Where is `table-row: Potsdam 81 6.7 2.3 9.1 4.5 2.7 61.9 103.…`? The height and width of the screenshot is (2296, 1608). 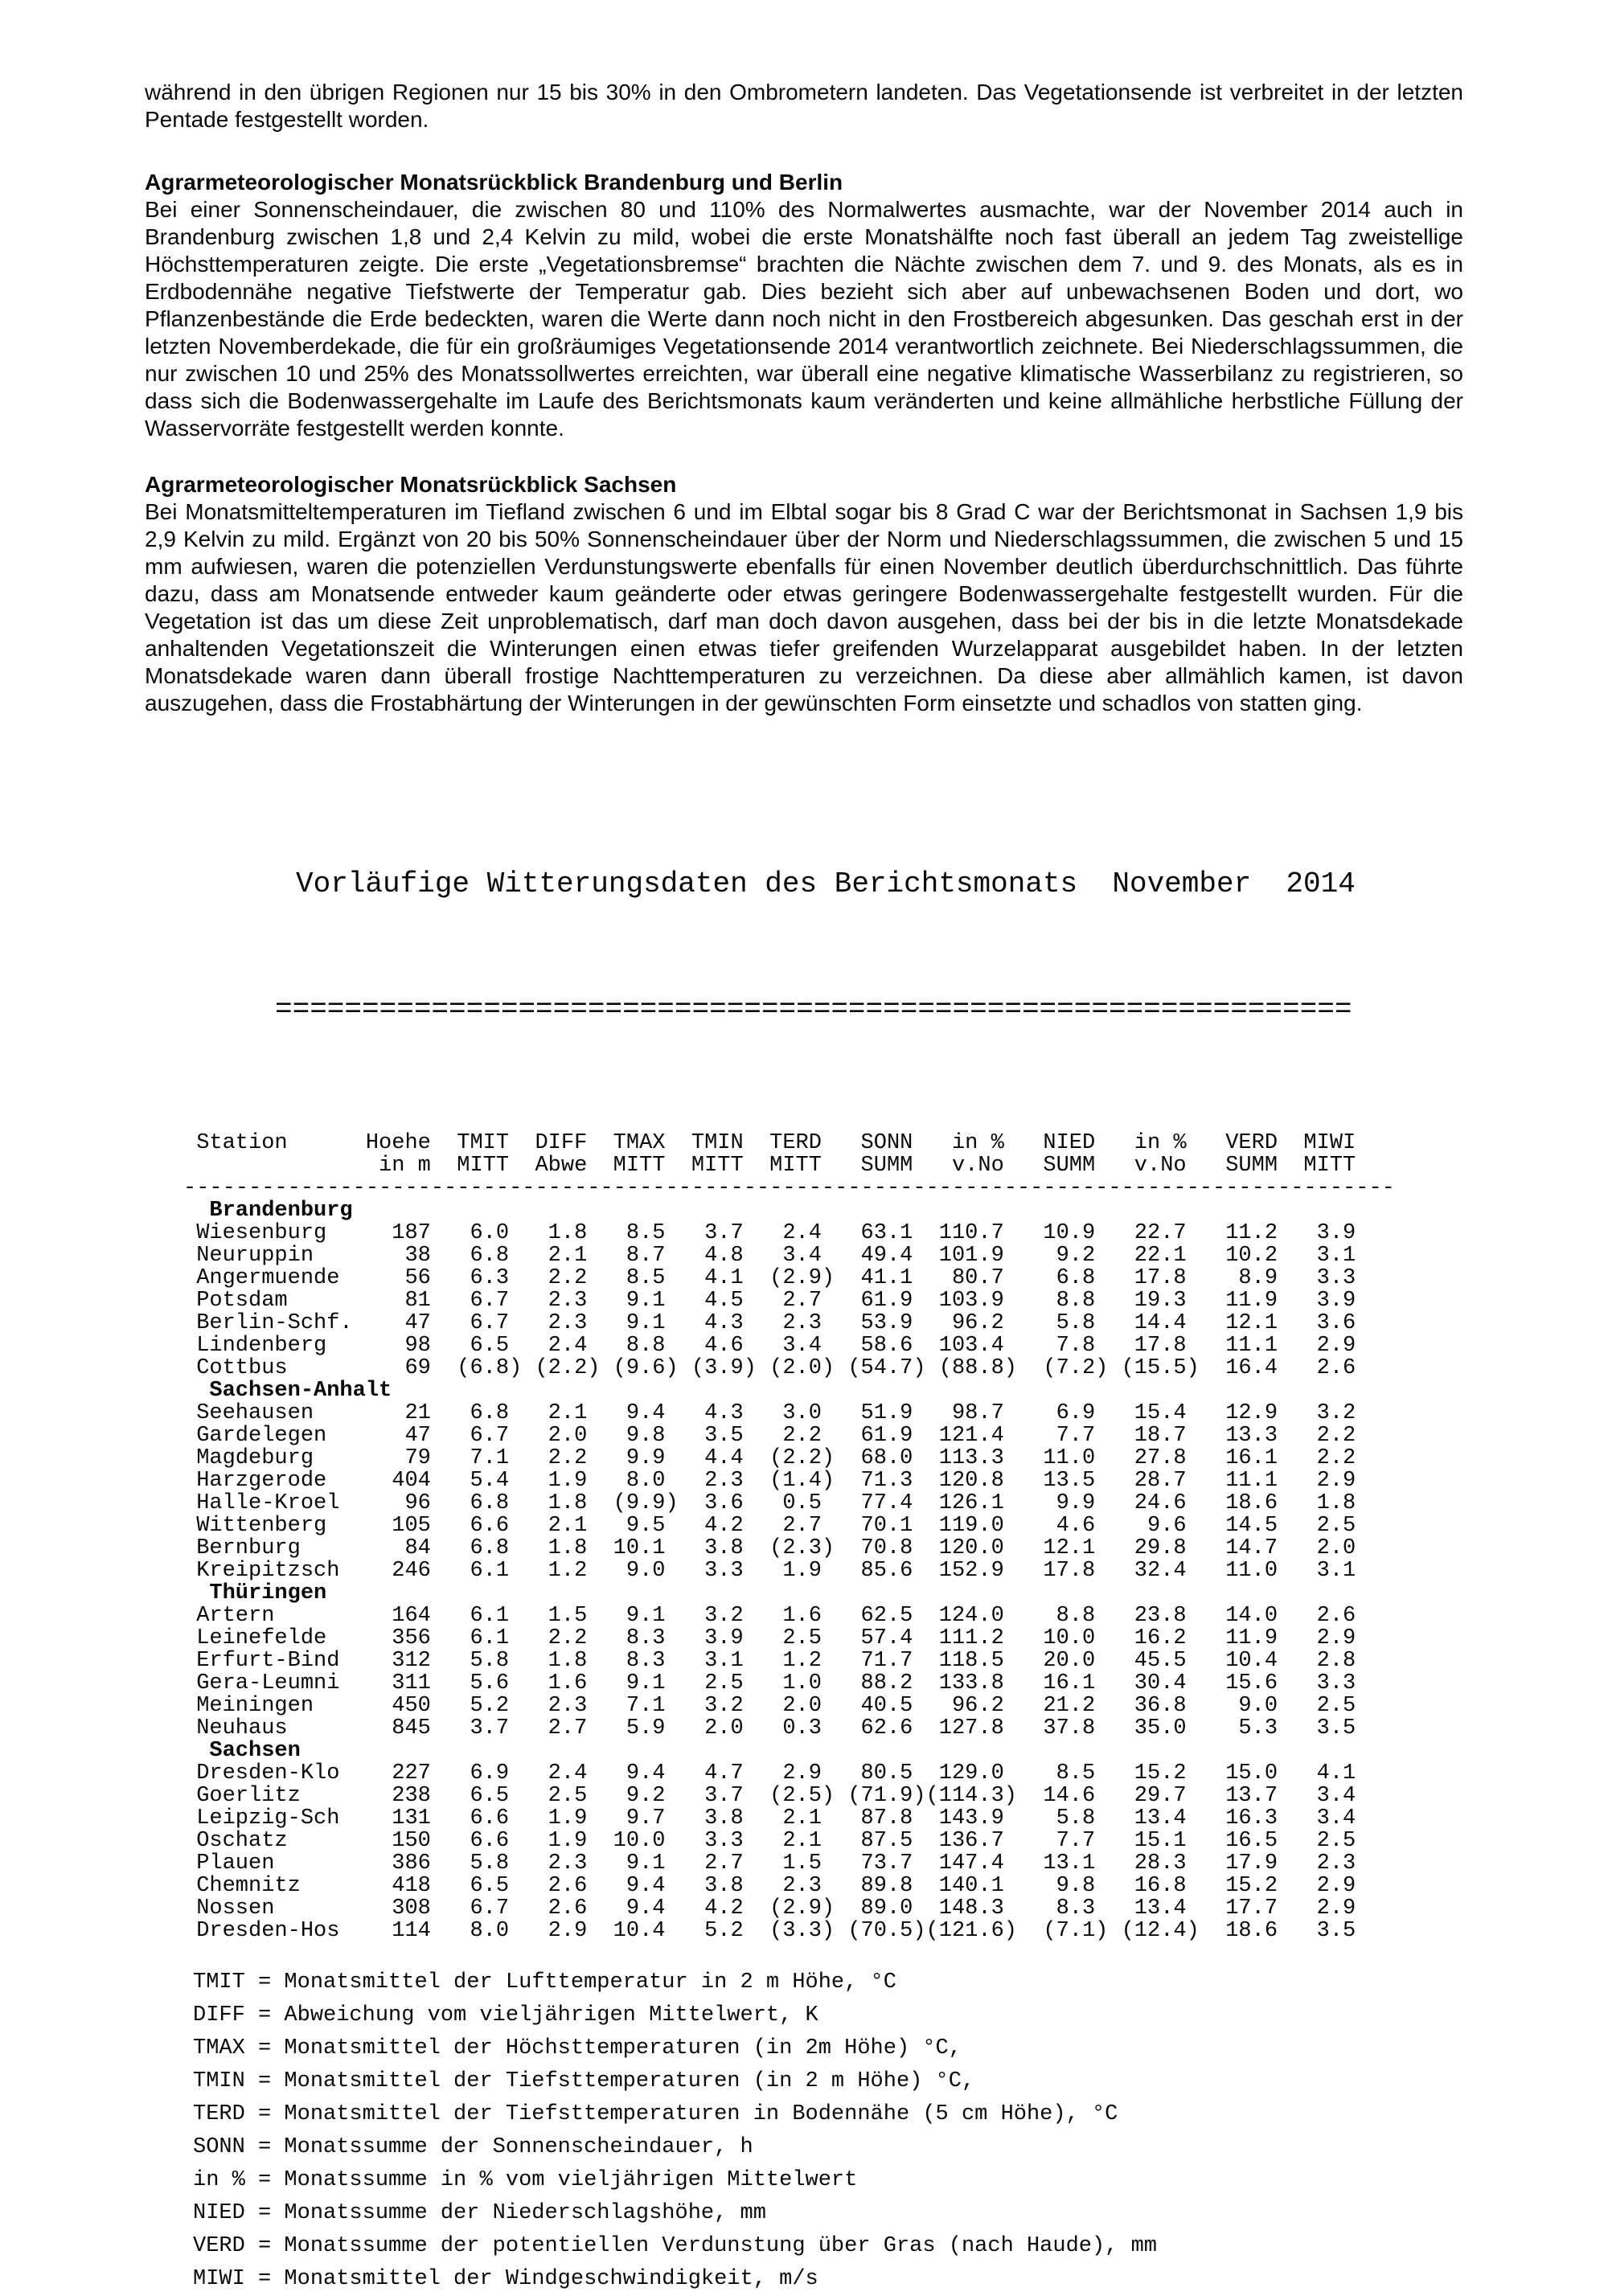
table-row: Potsdam 81 6.7 2.3 9.1 4.5 2.7 61.9 103.… is located at coordinates (796, 1301).